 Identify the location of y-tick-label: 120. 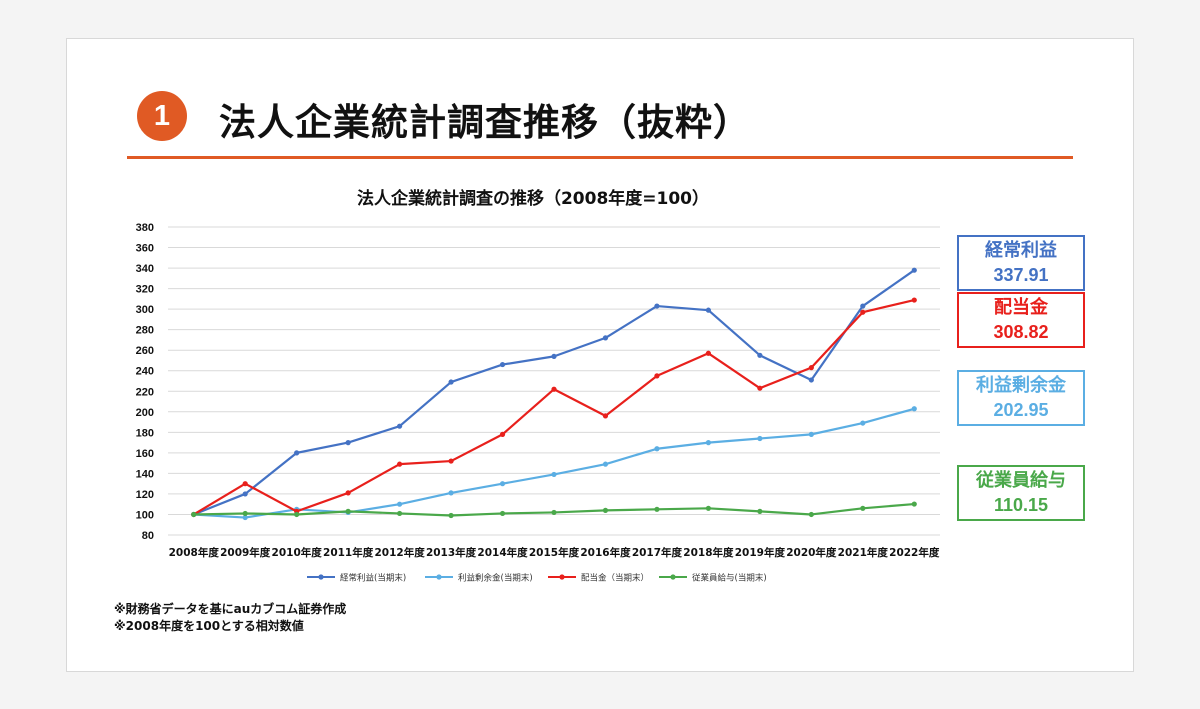
(145, 495).